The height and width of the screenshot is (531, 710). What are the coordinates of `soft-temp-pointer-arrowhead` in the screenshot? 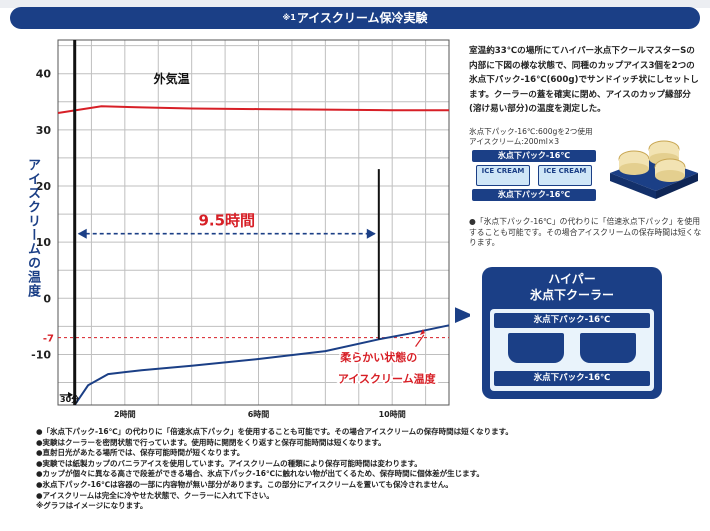 It's located at (422, 332).